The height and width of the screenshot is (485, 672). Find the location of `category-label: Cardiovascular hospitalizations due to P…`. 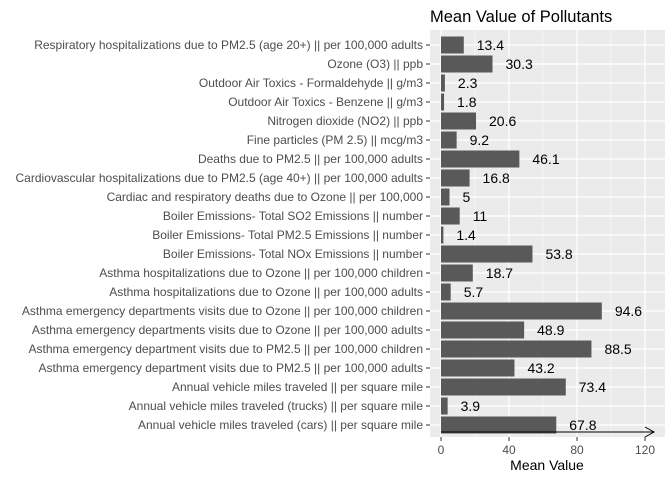

category-label: Cardiovascular hospitalizations due to P… is located at coordinates (219, 178).